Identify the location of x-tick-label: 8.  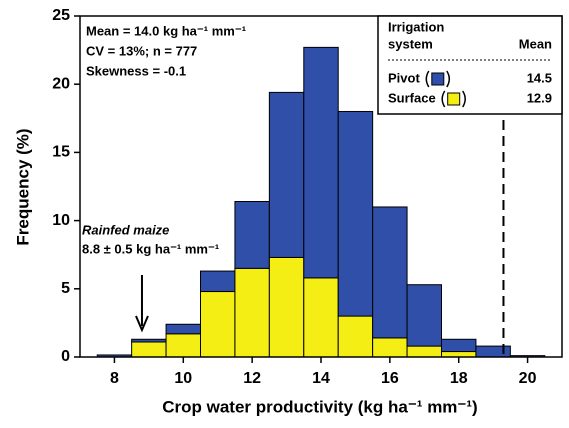
(114, 378).